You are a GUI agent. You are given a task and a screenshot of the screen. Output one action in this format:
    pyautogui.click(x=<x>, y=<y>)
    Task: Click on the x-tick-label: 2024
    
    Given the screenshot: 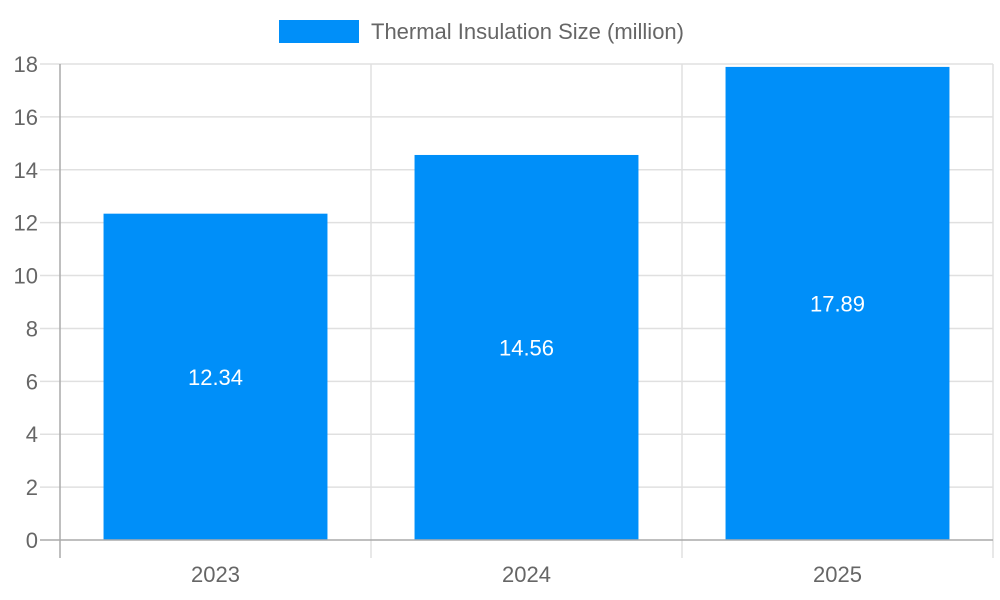 What is the action you would take?
    pyautogui.click(x=526, y=574)
    